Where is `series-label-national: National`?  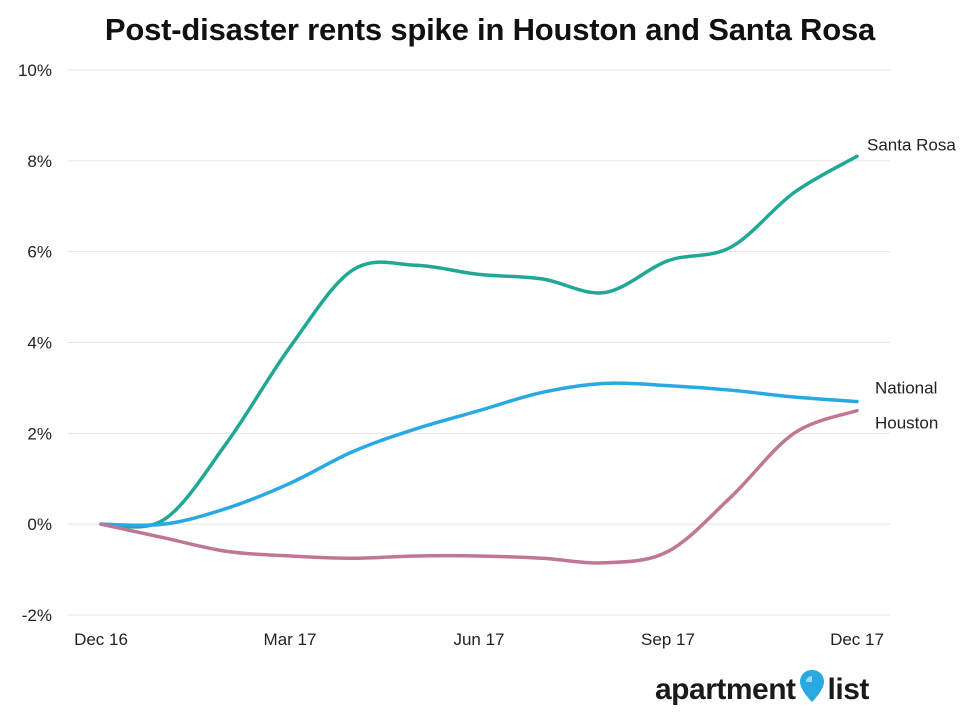
series-label-national: National is located at coordinates (906, 388).